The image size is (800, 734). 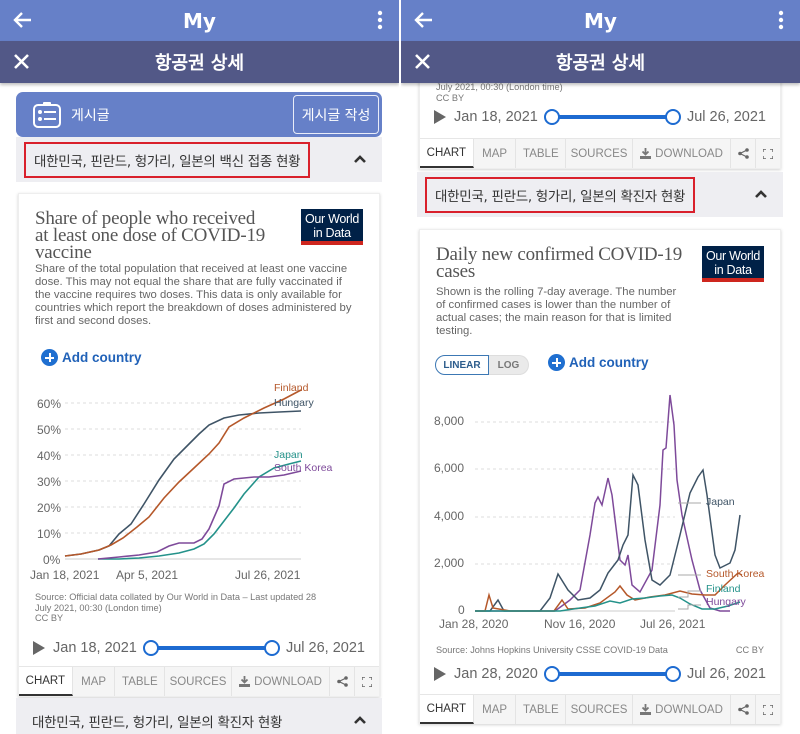 What do you see at coordinates (749, 650) in the screenshot?
I see `chart-license: CC BY` at bounding box center [749, 650].